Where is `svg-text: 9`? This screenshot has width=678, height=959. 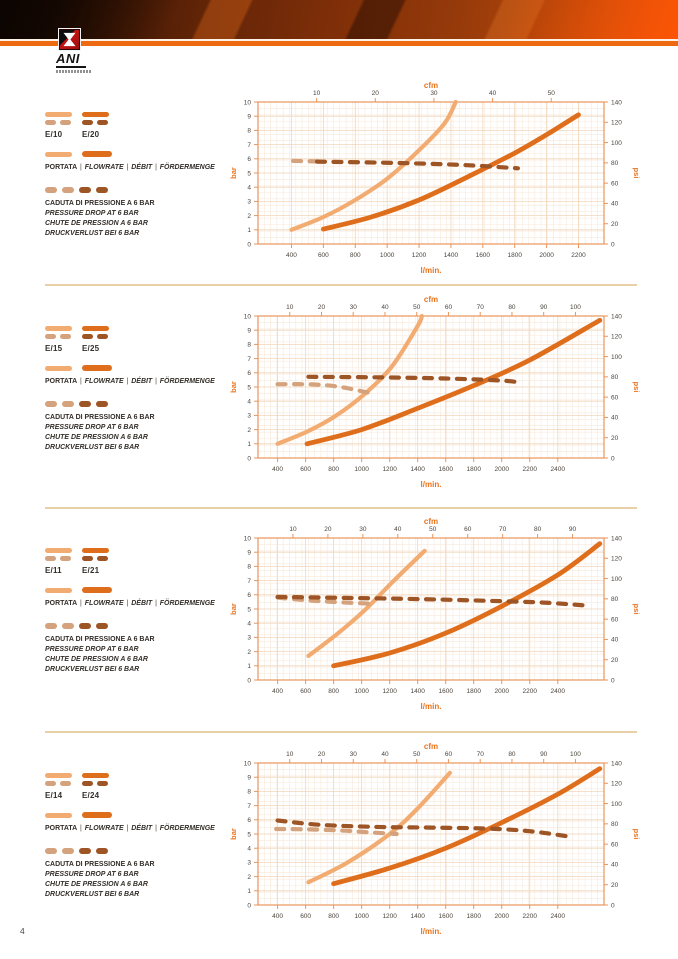
svg-text: 9 is located at coordinates (249, 117).